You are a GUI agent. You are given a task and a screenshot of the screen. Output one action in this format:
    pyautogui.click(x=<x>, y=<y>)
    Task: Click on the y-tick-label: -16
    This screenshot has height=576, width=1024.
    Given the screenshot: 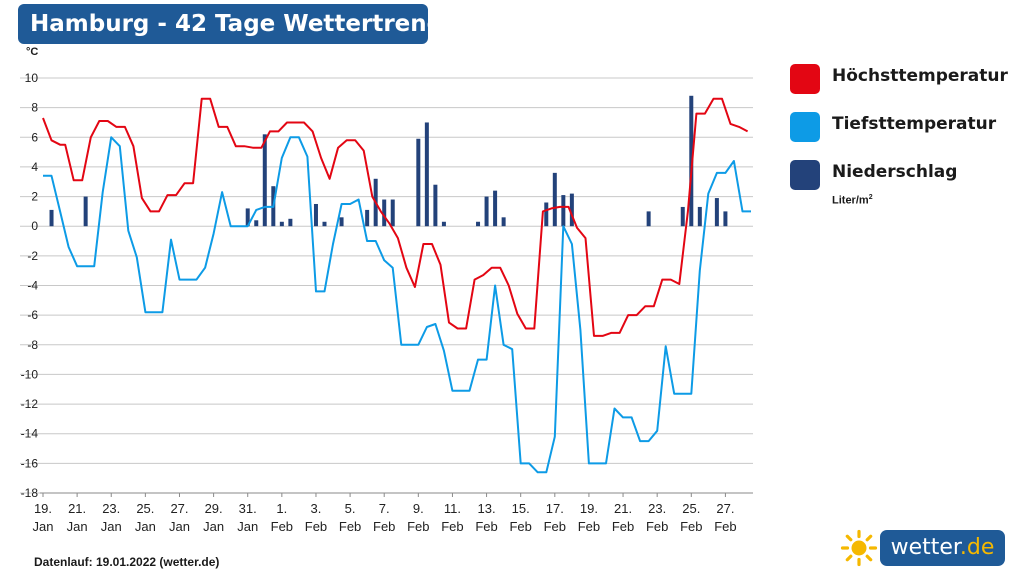 What is the action you would take?
    pyautogui.click(x=30, y=463)
    